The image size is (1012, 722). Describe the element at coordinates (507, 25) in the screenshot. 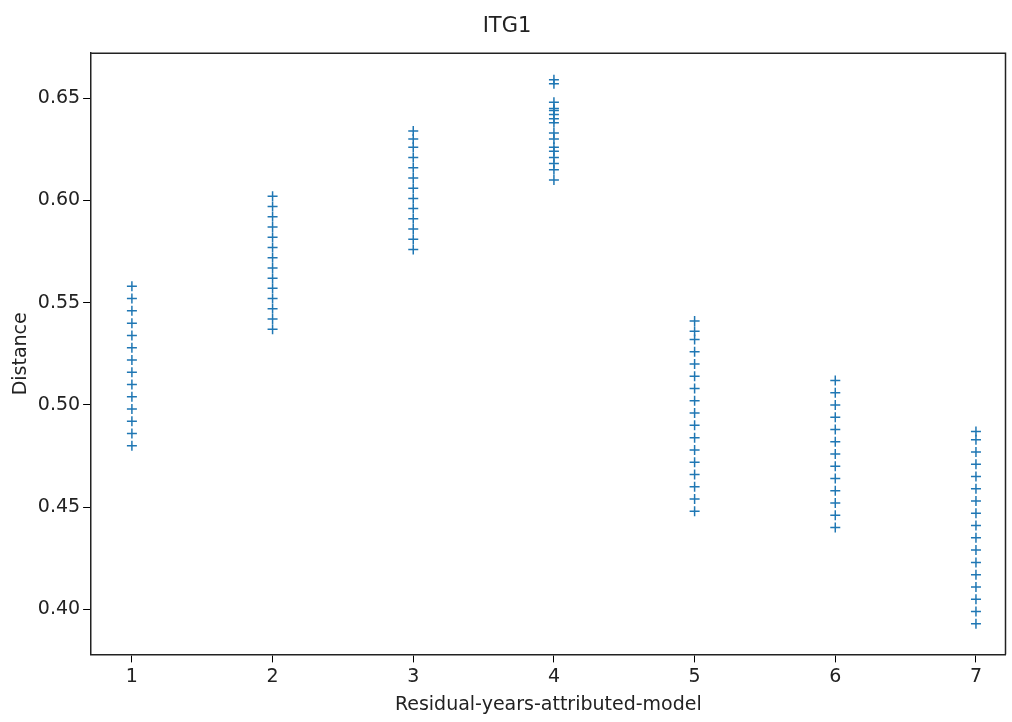

I see `chart-title: ITG1` at that location.